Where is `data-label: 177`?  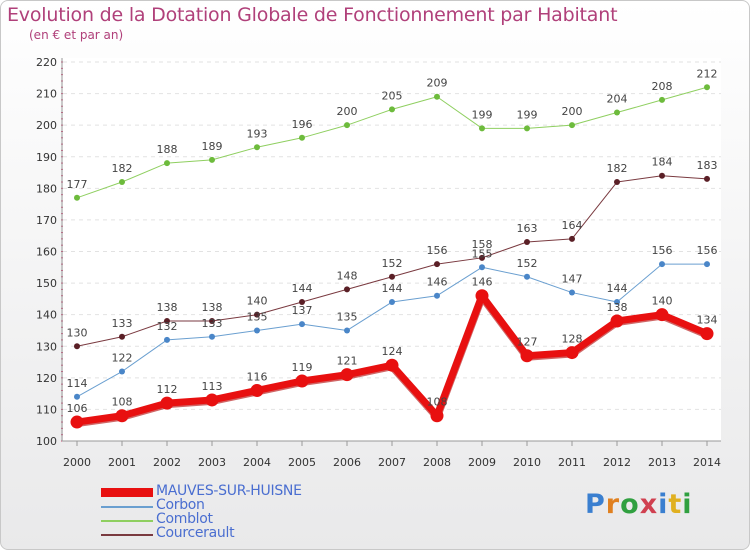
data-label: 177 is located at coordinates (77, 184).